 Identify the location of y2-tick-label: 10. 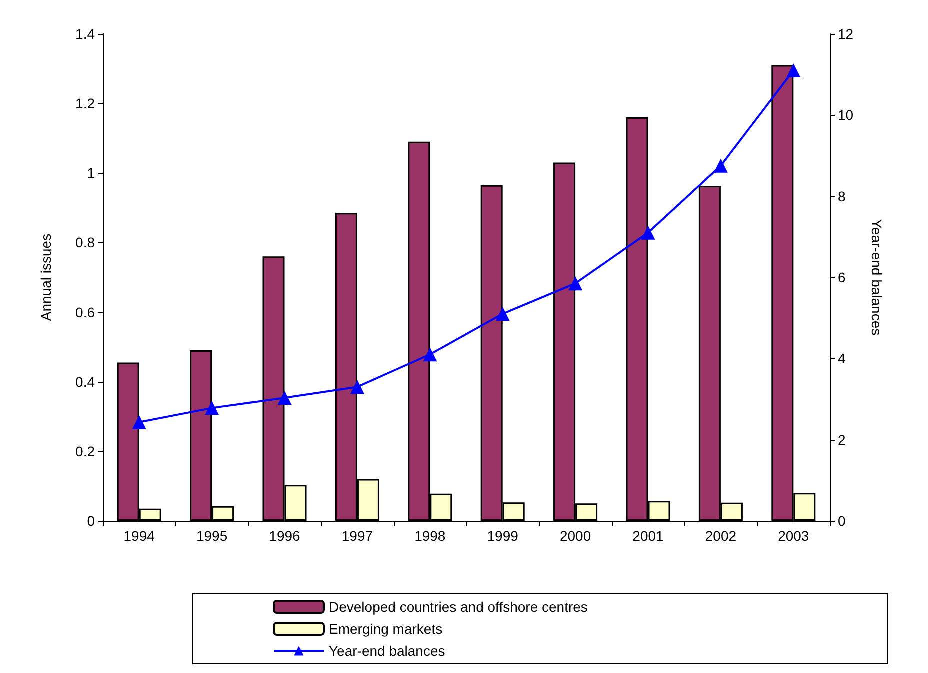
(846, 115).